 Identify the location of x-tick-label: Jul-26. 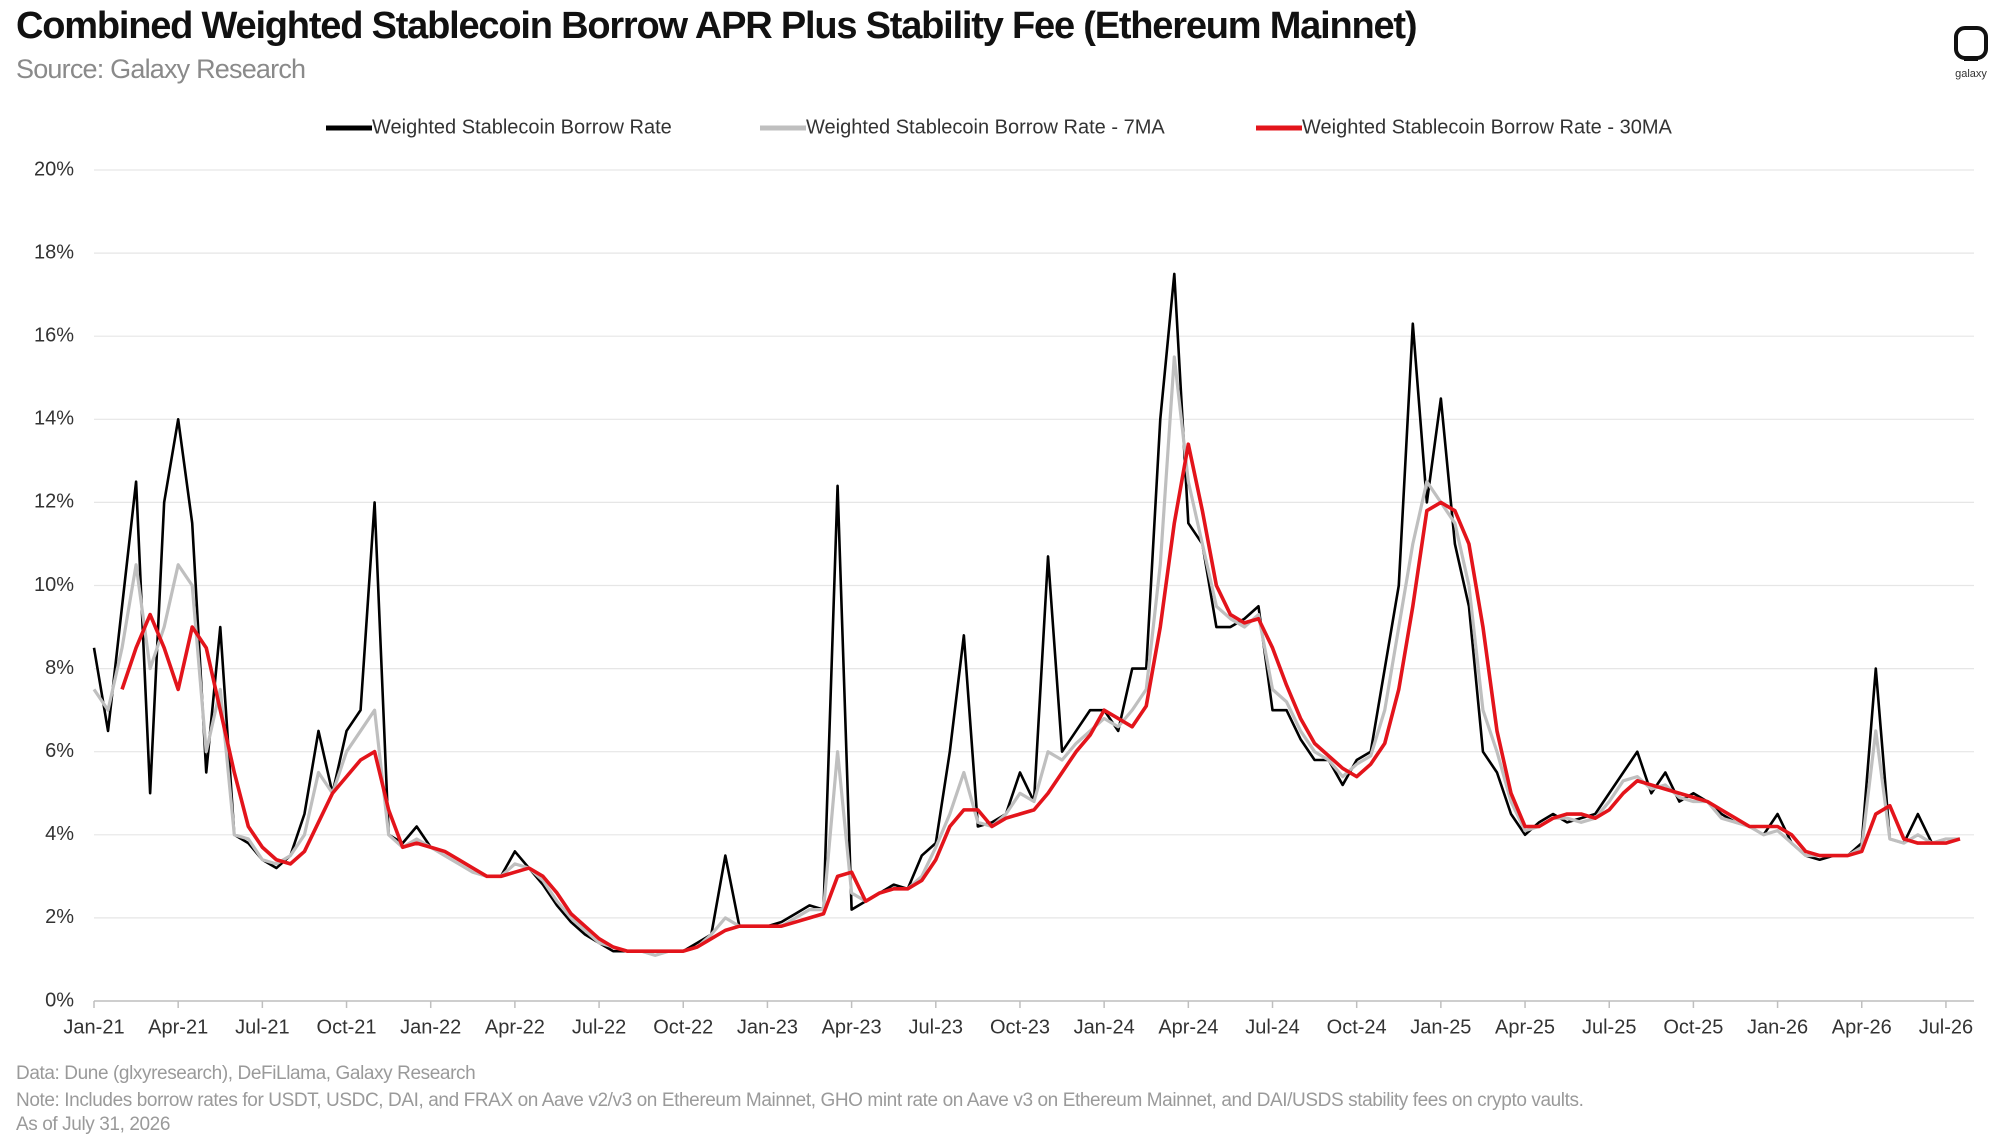
(1946, 1027).